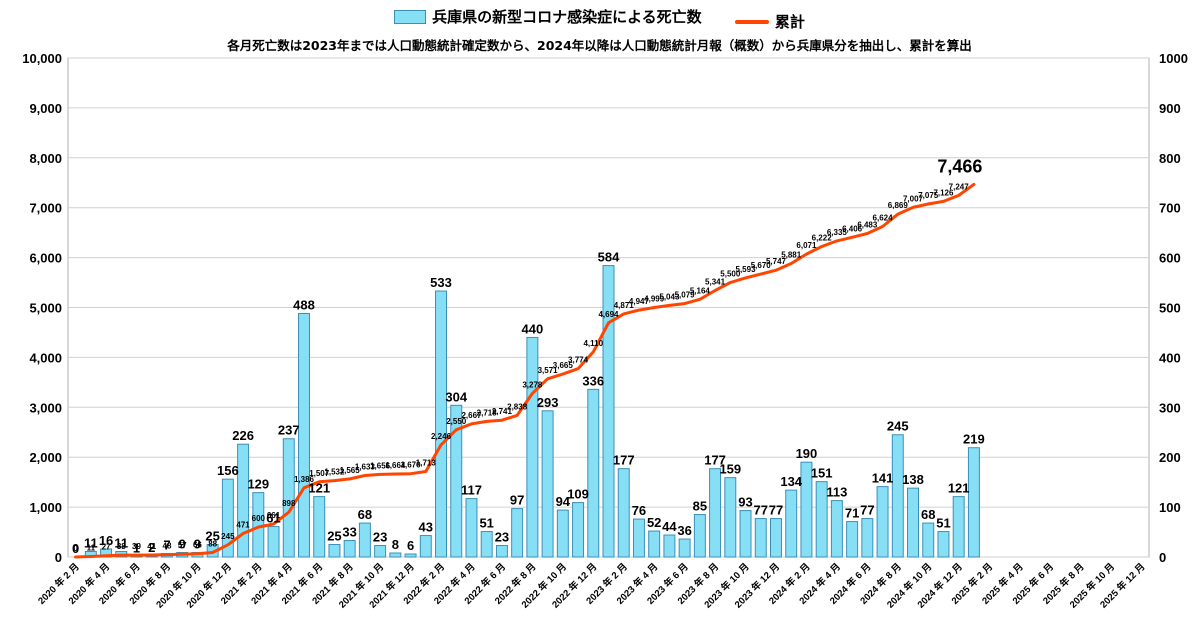  What do you see at coordinates (769, 21) in the screenshot?
I see `legend-item-cumulative: 累計` at bounding box center [769, 21].